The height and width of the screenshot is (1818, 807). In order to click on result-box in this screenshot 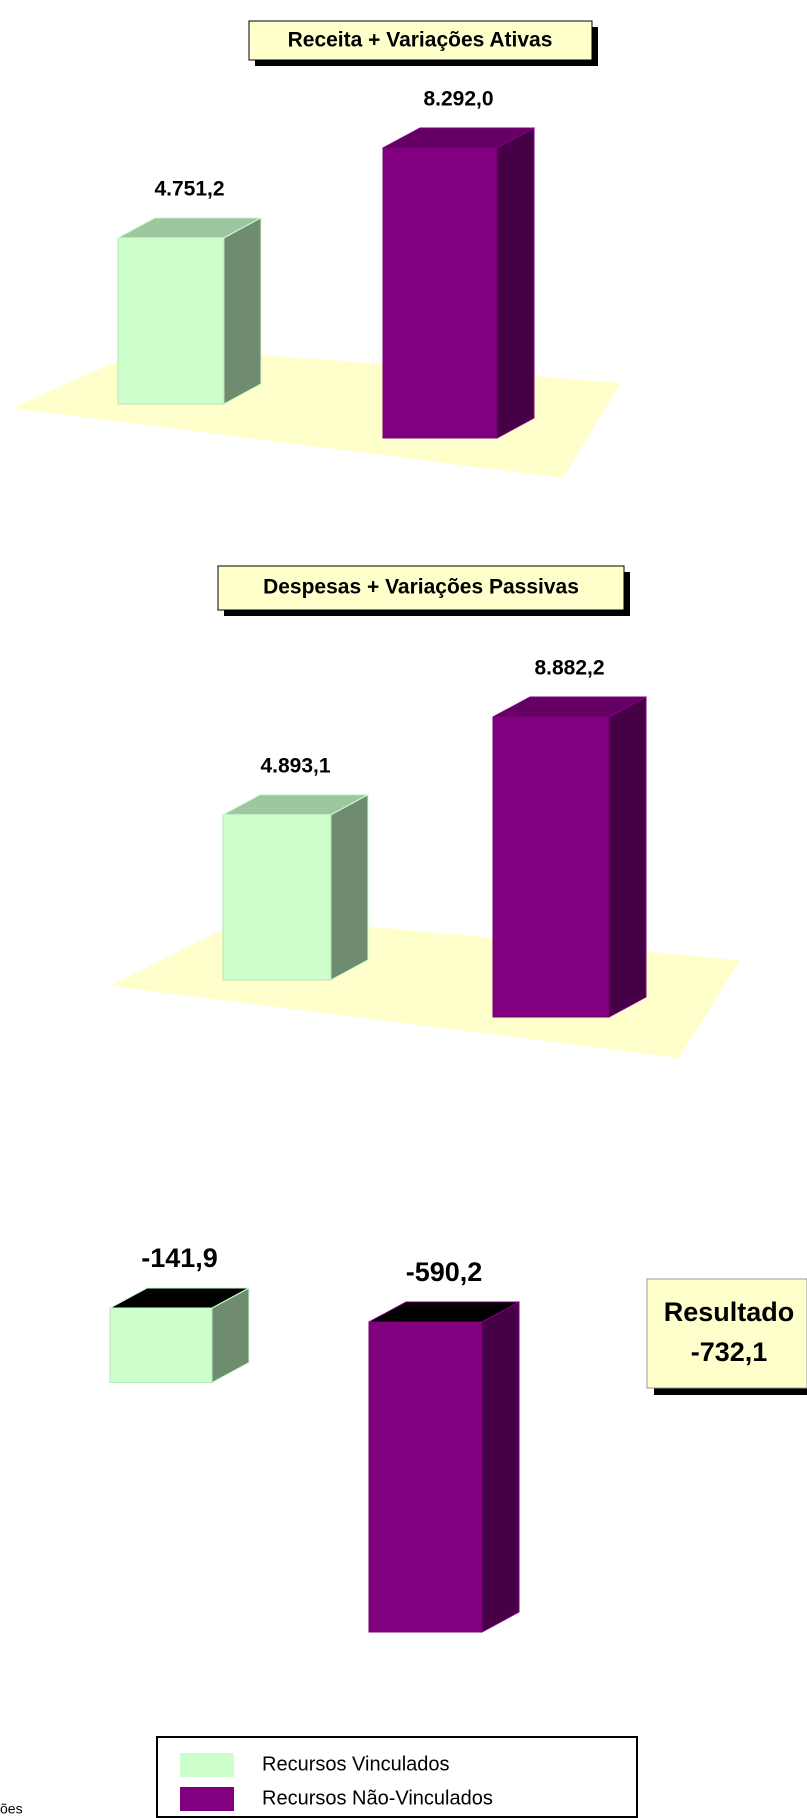, I will do `click(726, 1333)`.